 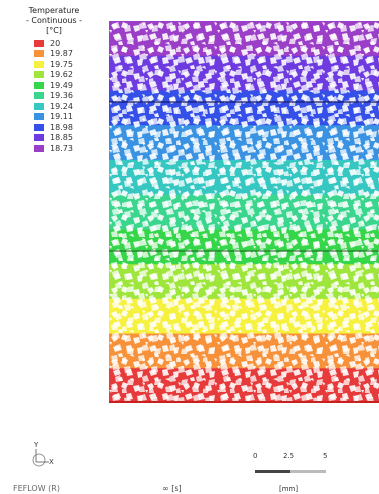 What do you see at coordinates (172, 488) in the screenshot?
I see `simulation-time: ∞ [s]` at bounding box center [172, 488].